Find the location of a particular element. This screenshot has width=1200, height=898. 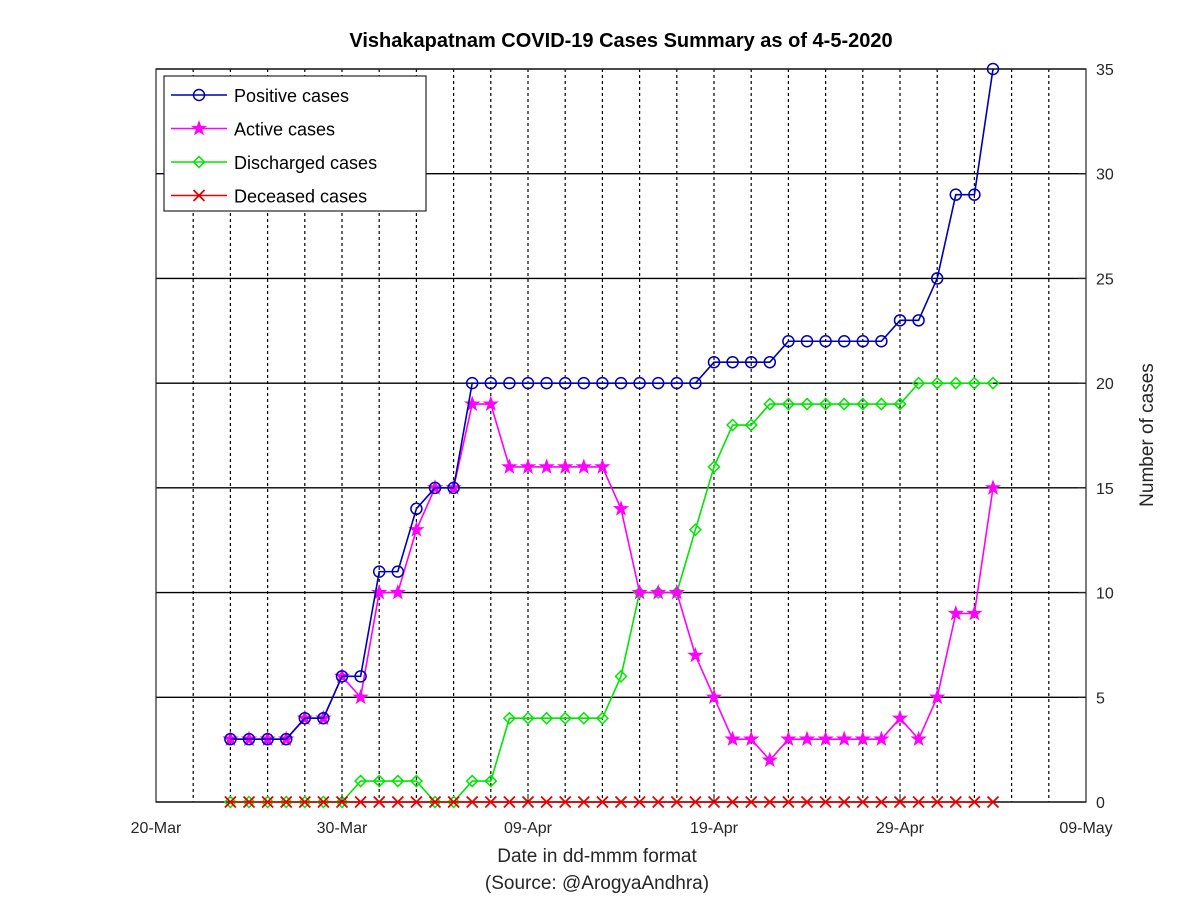

x-tick-label: 09-May is located at coordinates (1085, 828).